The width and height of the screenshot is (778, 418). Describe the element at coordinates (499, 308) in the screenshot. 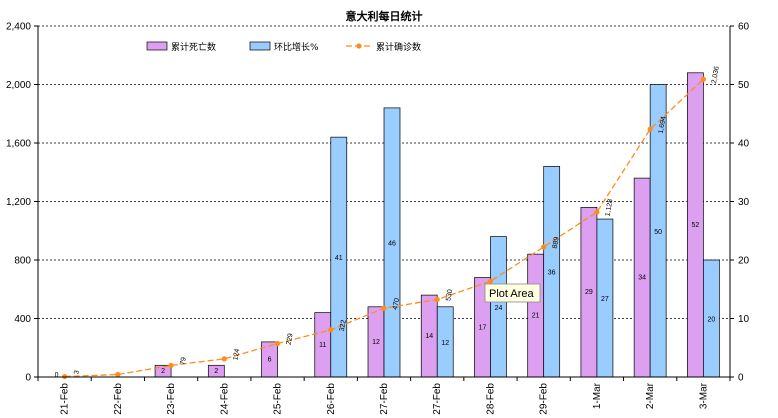

I see `data-label-growth: 24` at that location.